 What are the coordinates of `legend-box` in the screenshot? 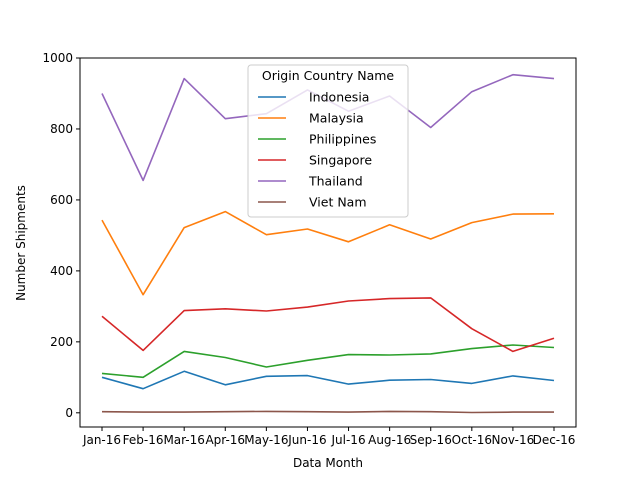 It's located at (328, 141).